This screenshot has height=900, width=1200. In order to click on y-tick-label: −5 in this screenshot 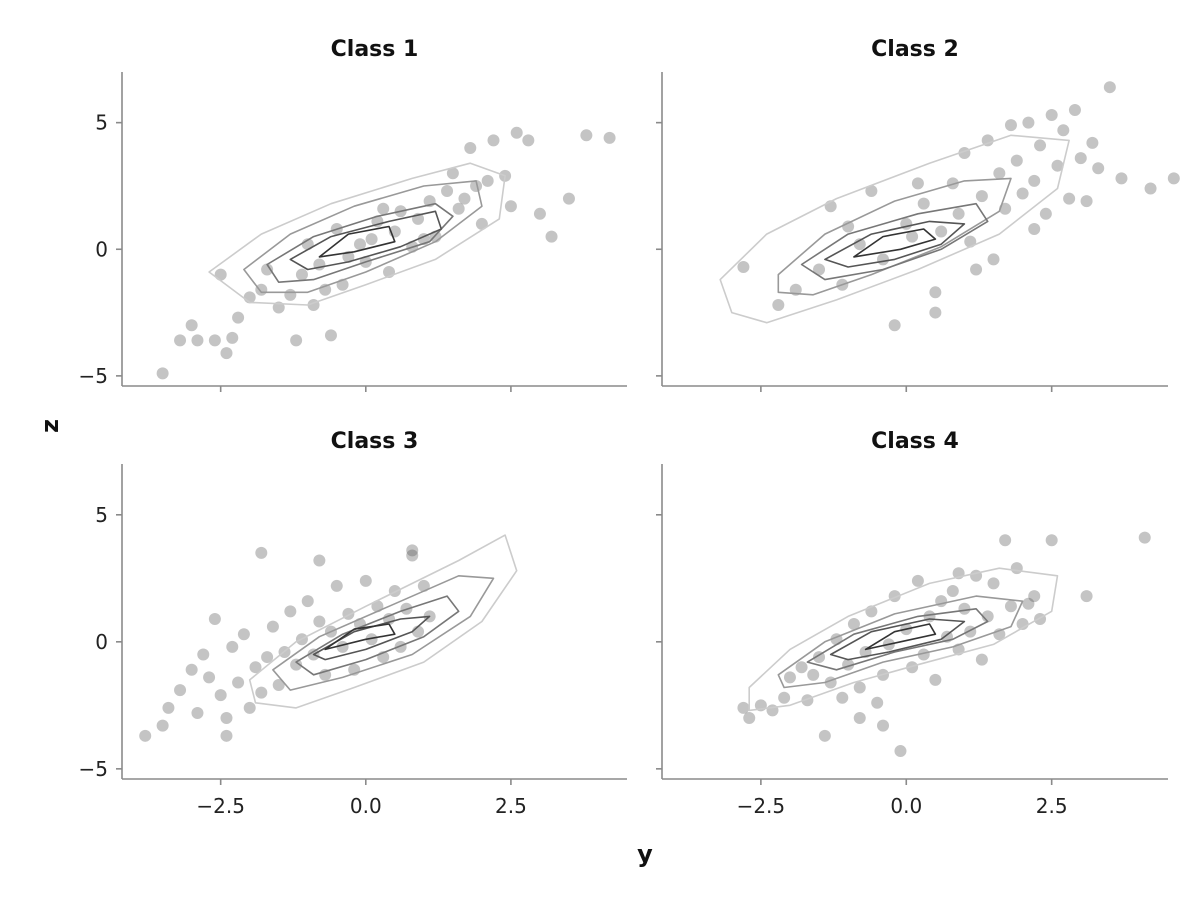, I will do `click(93, 769)`.